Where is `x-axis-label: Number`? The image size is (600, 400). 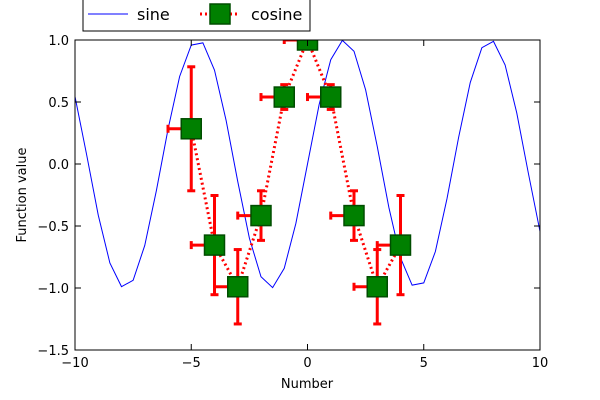 x-axis-label: Number is located at coordinates (307, 384).